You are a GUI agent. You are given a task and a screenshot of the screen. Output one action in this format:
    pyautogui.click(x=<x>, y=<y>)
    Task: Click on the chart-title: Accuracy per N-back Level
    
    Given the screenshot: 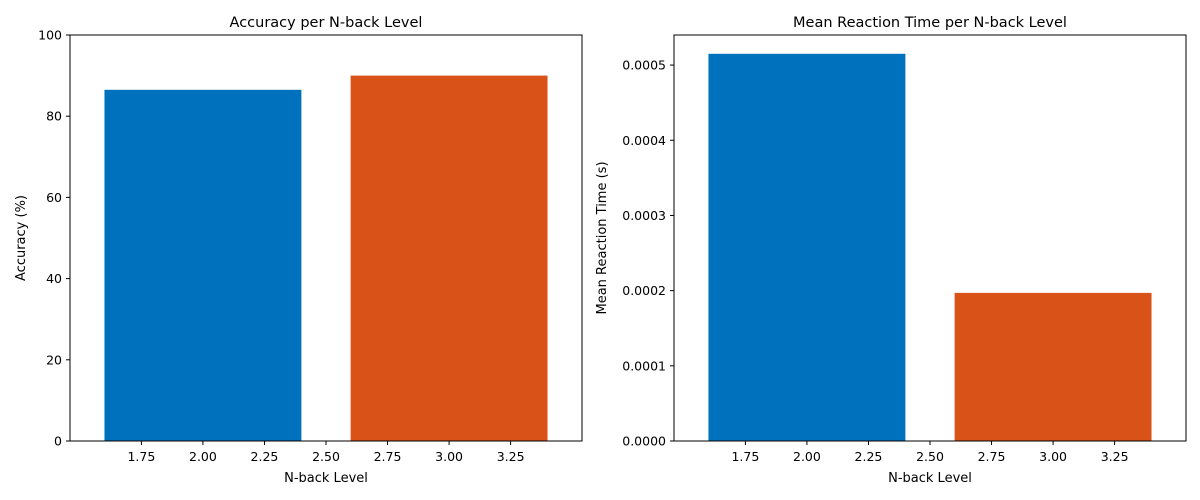 What is the action you would take?
    pyautogui.click(x=326, y=23)
    